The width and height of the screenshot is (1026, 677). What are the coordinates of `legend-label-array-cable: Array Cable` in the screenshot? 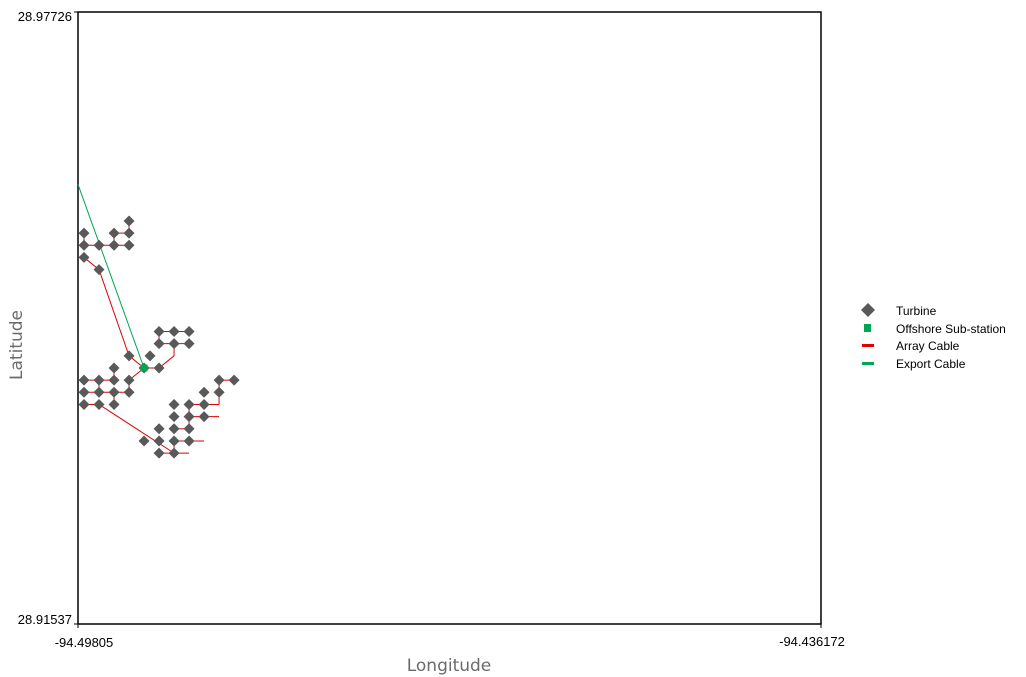 It's located at (928, 346).